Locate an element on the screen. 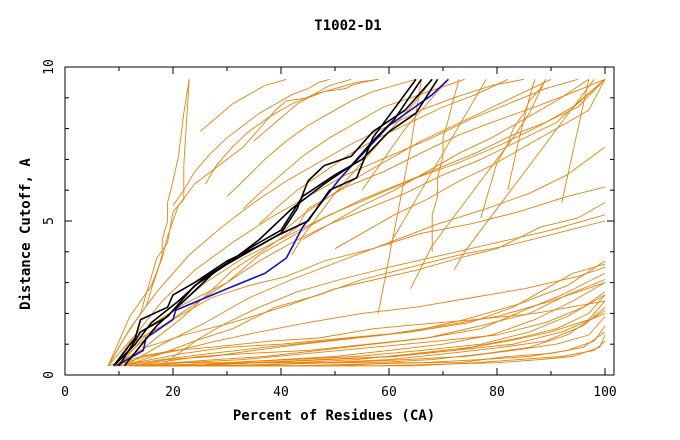 This screenshot has width=680, height=440. x-tick-label: 40 is located at coordinates (281, 392).